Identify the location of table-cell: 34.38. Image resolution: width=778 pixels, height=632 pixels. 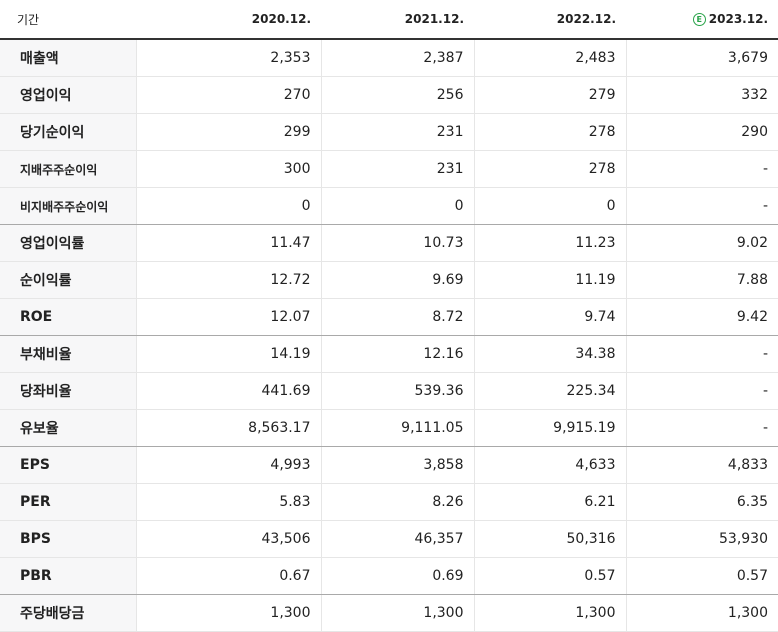
(549, 354).